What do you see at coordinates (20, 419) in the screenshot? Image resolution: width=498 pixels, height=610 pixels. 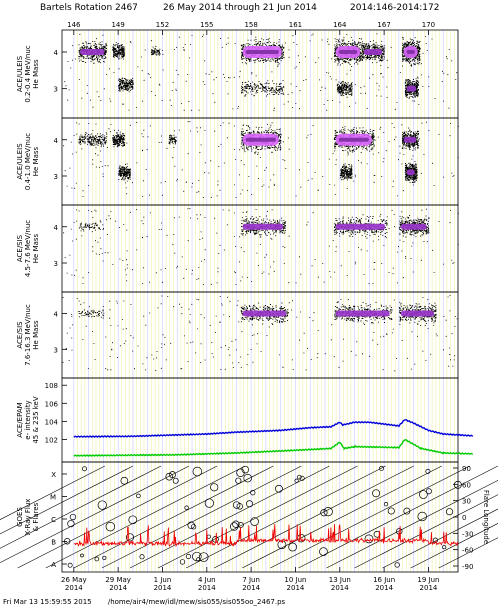 I see `panel-ylabel: ACE/EPAM` at bounding box center [20, 419].